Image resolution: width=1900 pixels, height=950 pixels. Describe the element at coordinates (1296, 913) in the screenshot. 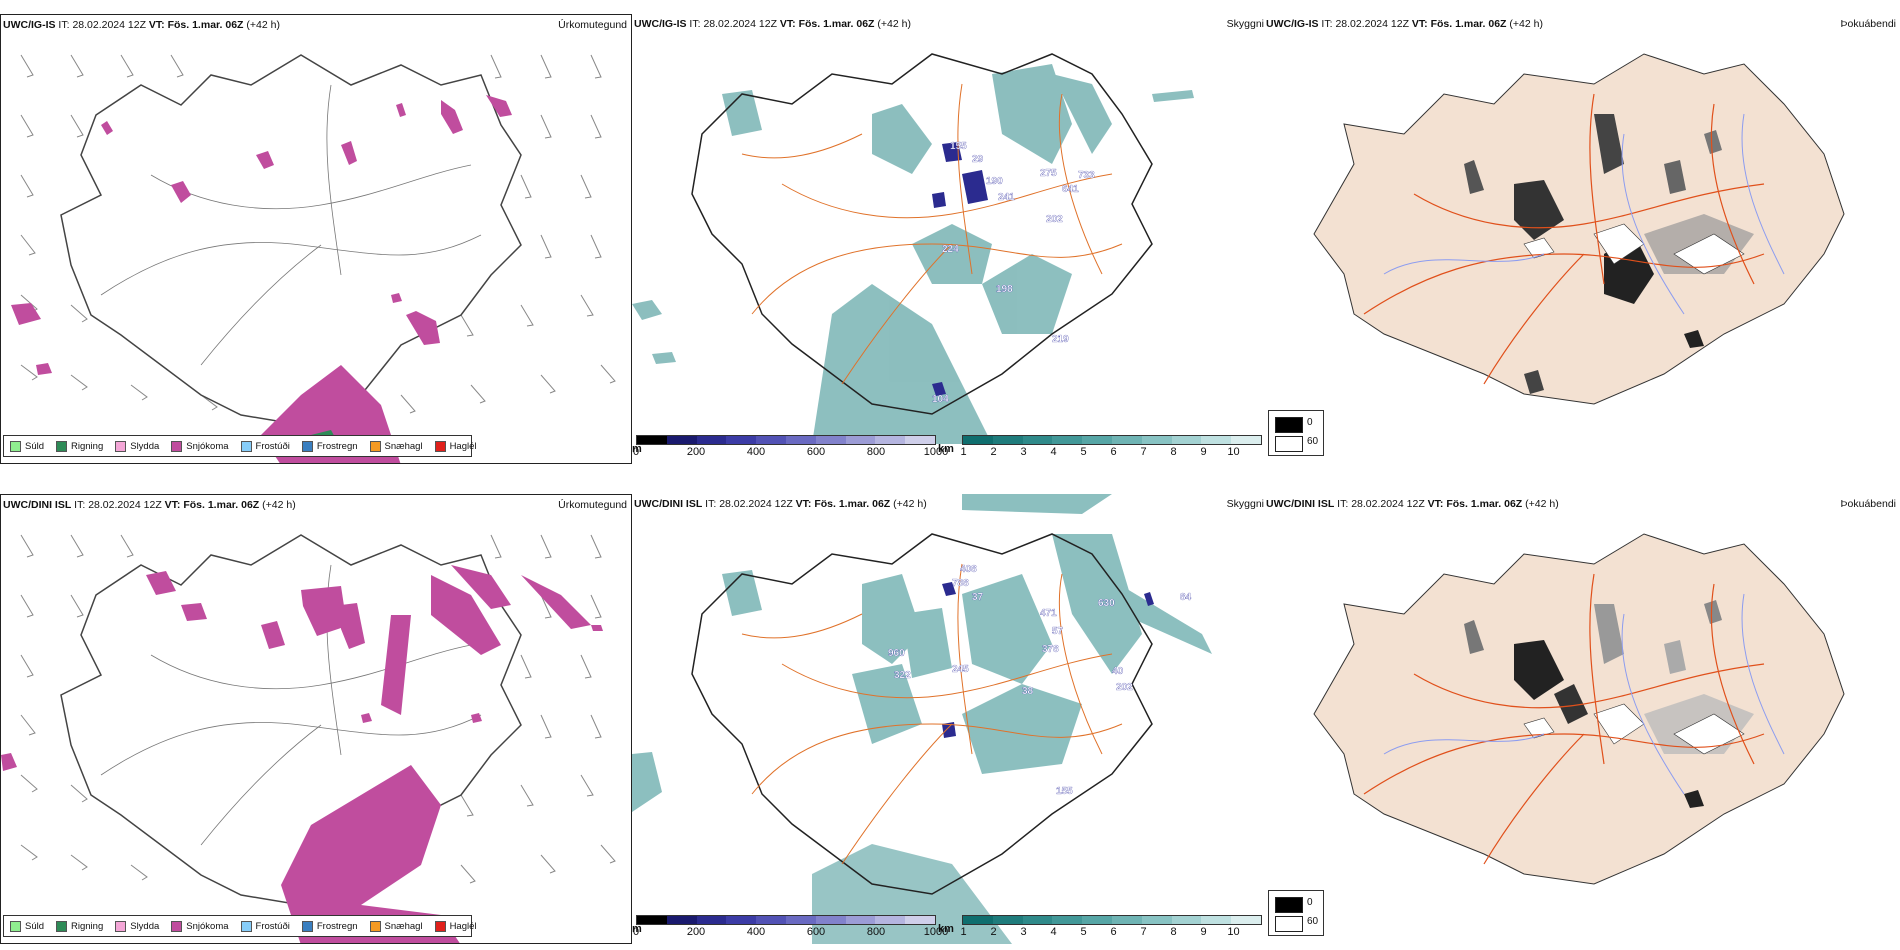

I see `fog-legend-row2: 0 60` at that location.